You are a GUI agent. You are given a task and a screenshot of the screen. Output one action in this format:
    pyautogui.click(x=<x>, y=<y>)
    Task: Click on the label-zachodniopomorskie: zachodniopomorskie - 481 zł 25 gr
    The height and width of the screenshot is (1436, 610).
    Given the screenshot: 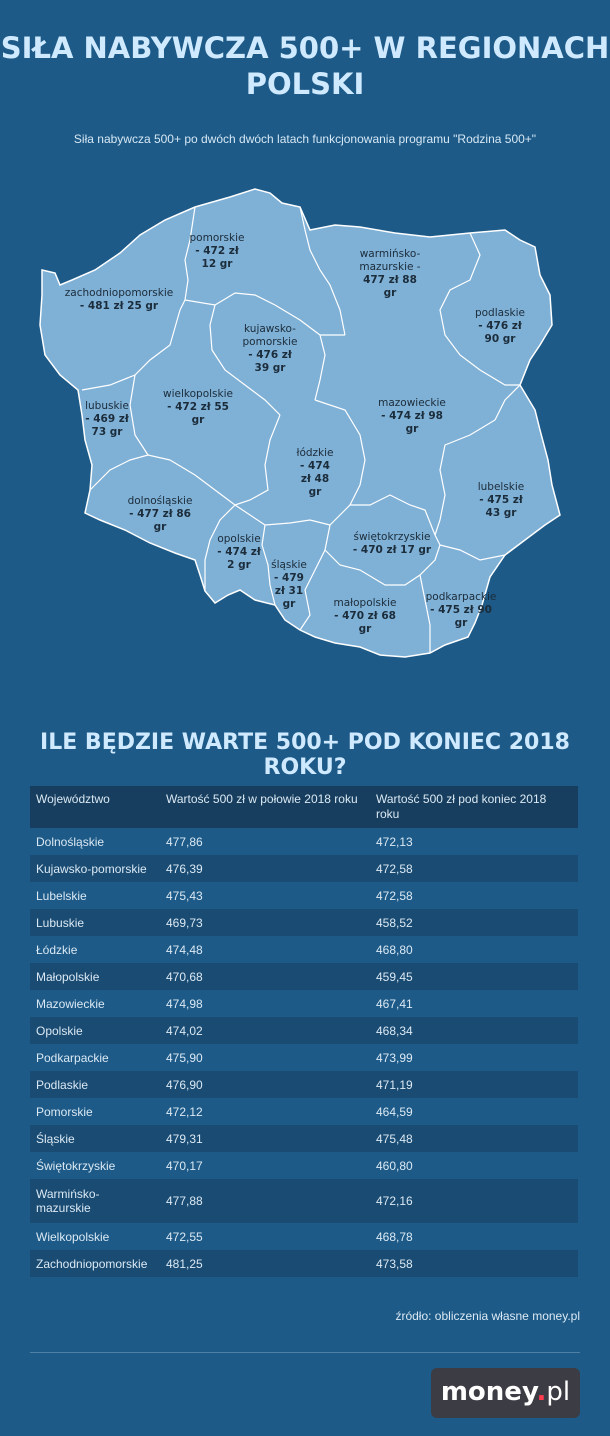 What is the action you would take?
    pyautogui.click(x=119, y=300)
    